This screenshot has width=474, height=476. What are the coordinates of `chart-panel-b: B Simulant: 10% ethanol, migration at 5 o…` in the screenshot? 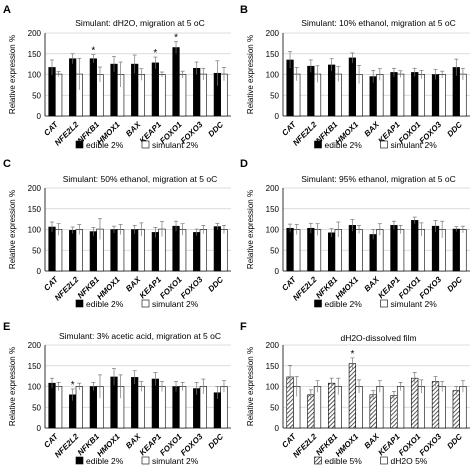 It's located at (355, 77).